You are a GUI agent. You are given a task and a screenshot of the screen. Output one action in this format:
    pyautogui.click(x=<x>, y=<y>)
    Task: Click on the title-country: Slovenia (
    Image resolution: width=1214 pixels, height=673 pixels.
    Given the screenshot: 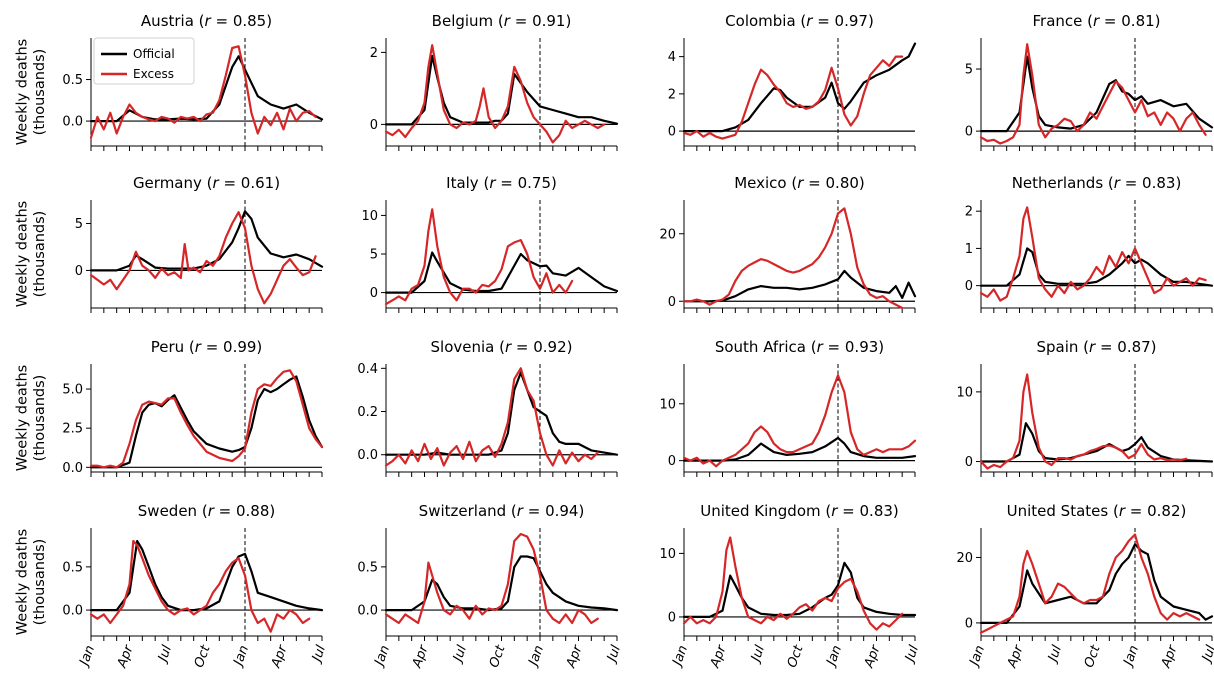 What is the action you would take?
    pyautogui.click(x=468, y=347)
    